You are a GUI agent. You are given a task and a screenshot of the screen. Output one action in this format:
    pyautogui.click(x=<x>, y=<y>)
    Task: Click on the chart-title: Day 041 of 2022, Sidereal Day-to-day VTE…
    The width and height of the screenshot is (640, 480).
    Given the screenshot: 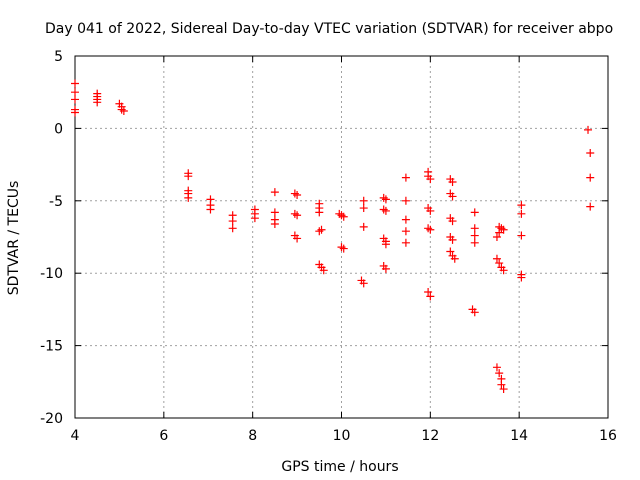 What is the action you would take?
    pyautogui.click(x=329, y=29)
    